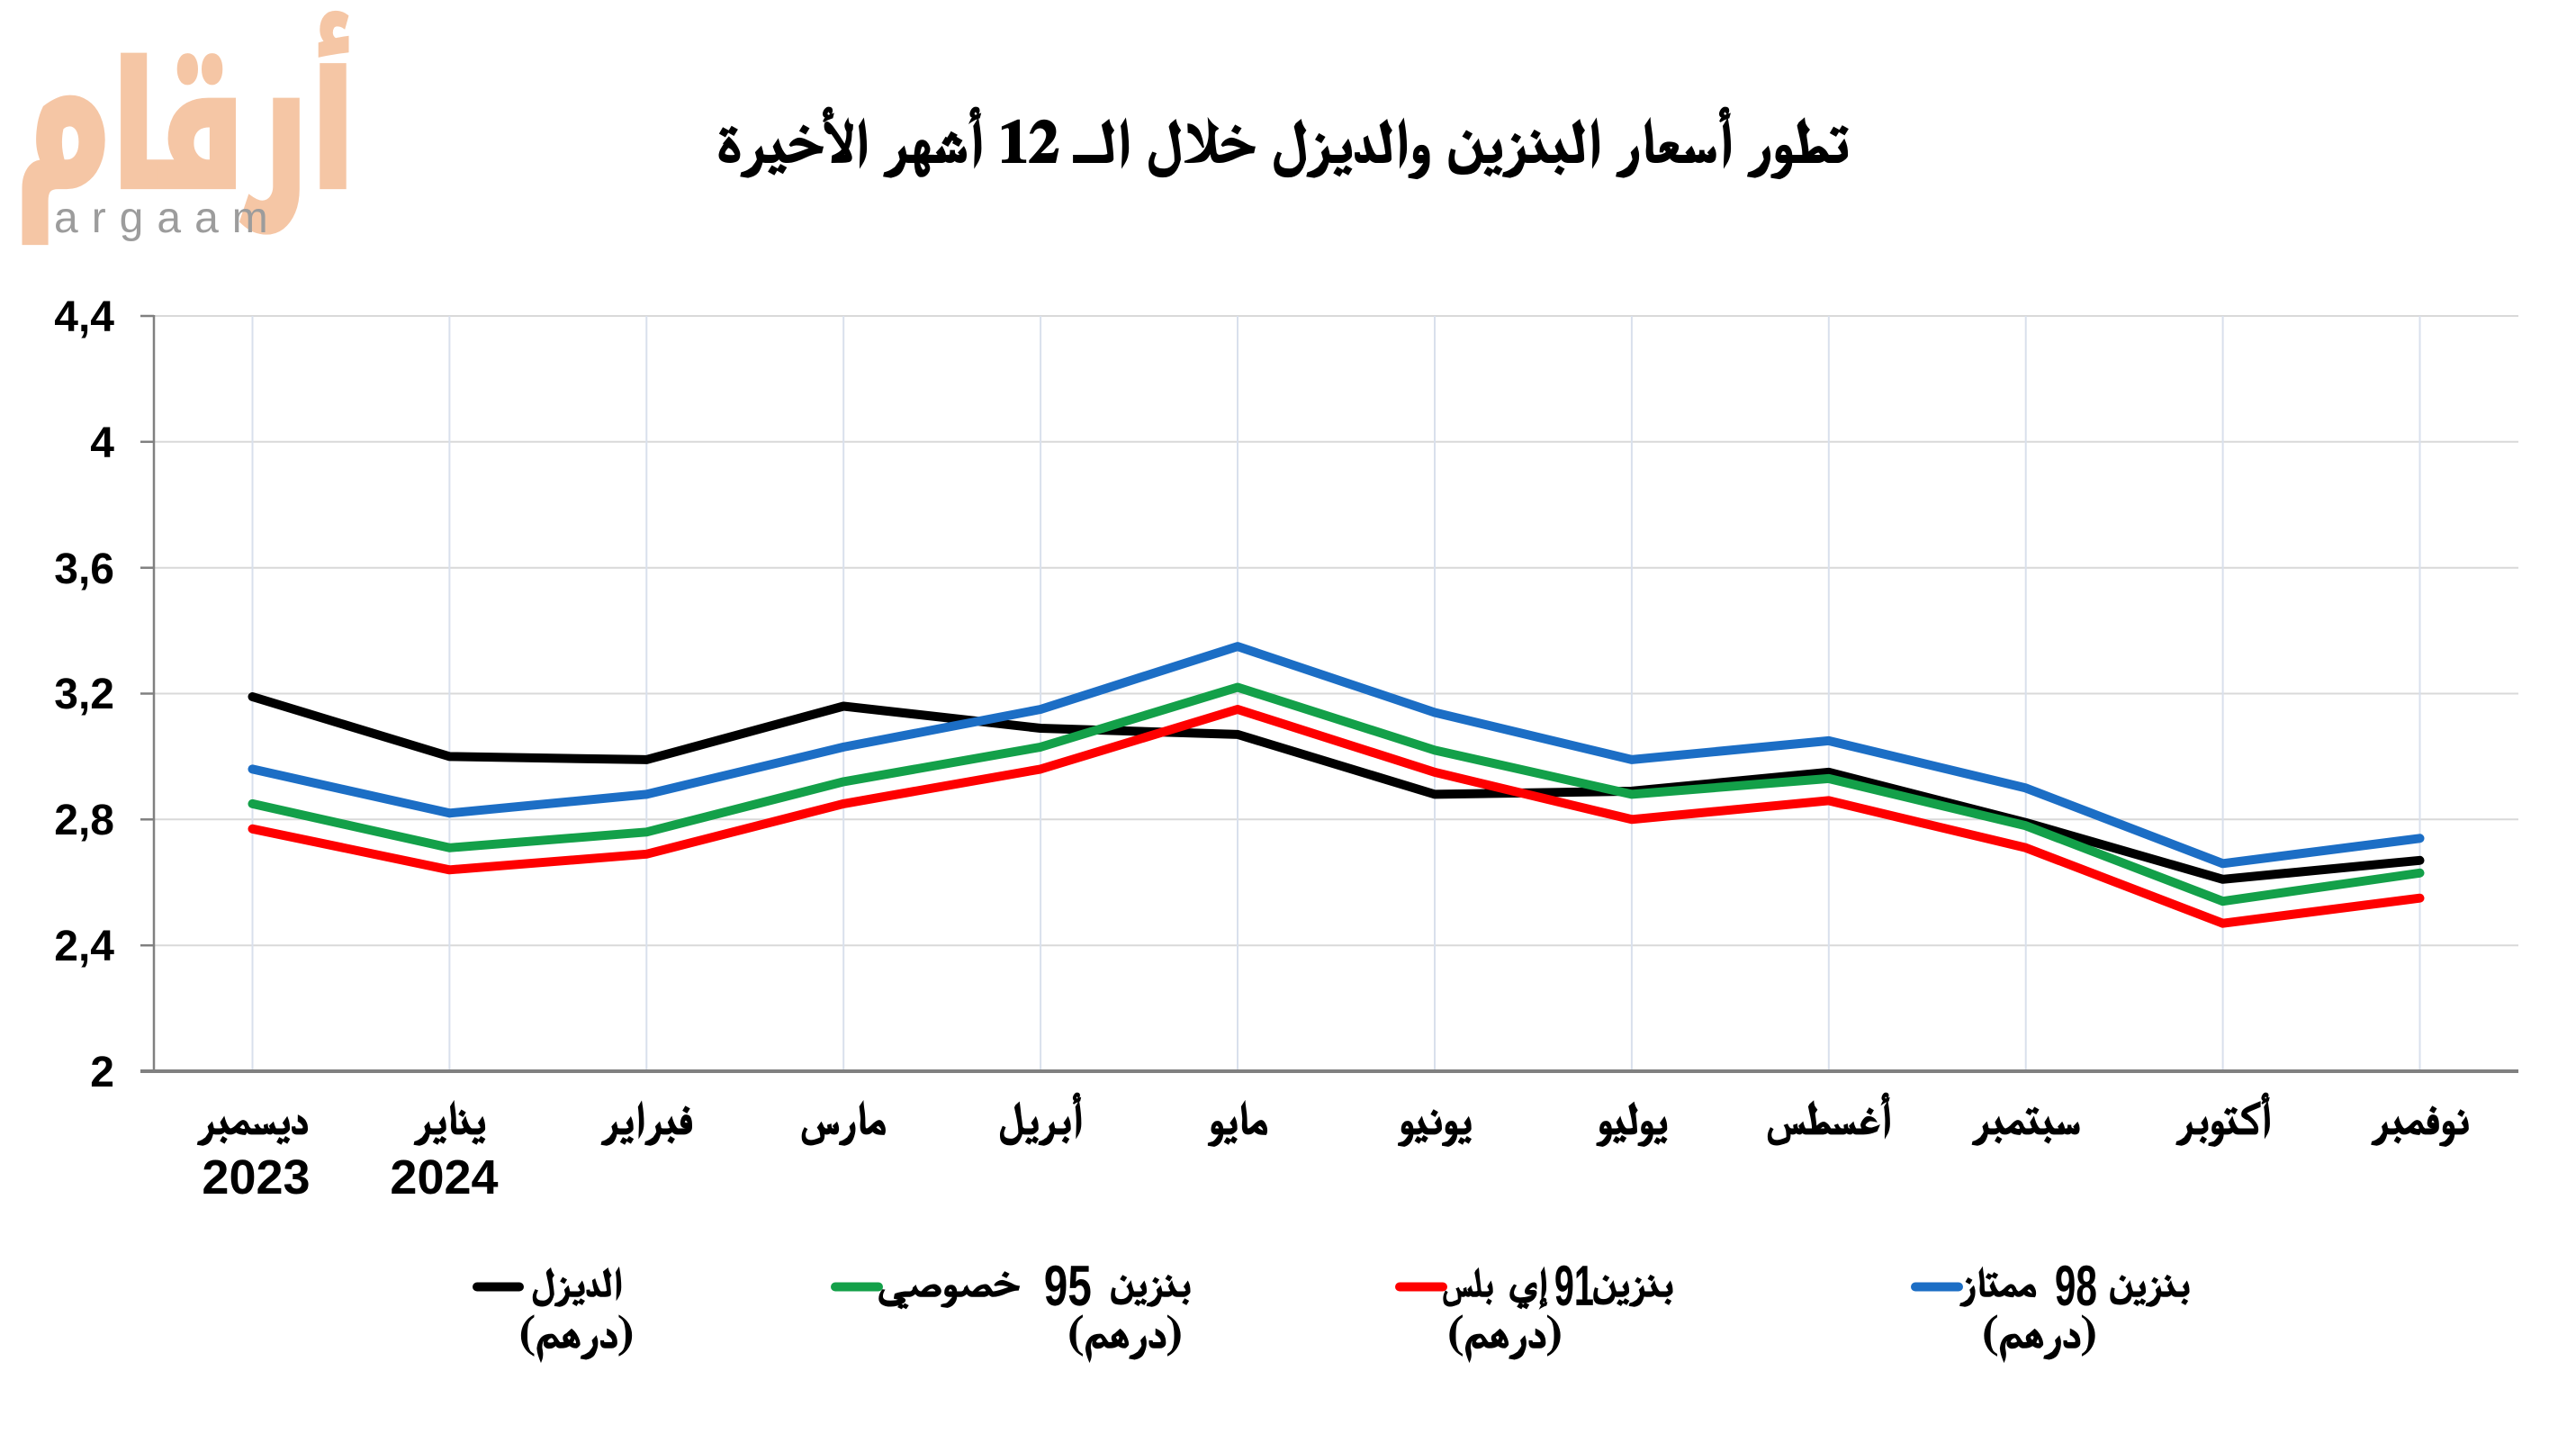 The width and height of the screenshot is (2576, 1434). Describe the element at coordinates (84, 820) in the screenshot. I see `svg-text: 2,8` at that location.